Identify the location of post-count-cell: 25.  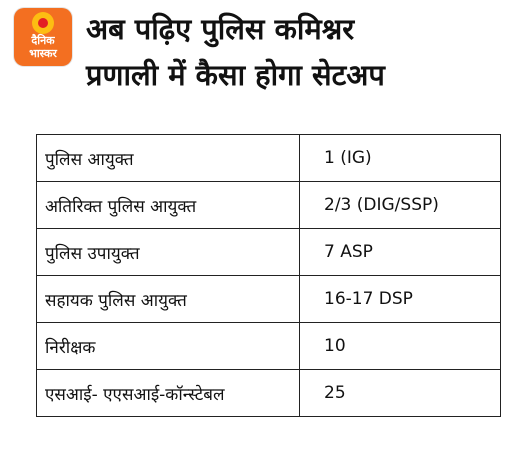
(400, 393).